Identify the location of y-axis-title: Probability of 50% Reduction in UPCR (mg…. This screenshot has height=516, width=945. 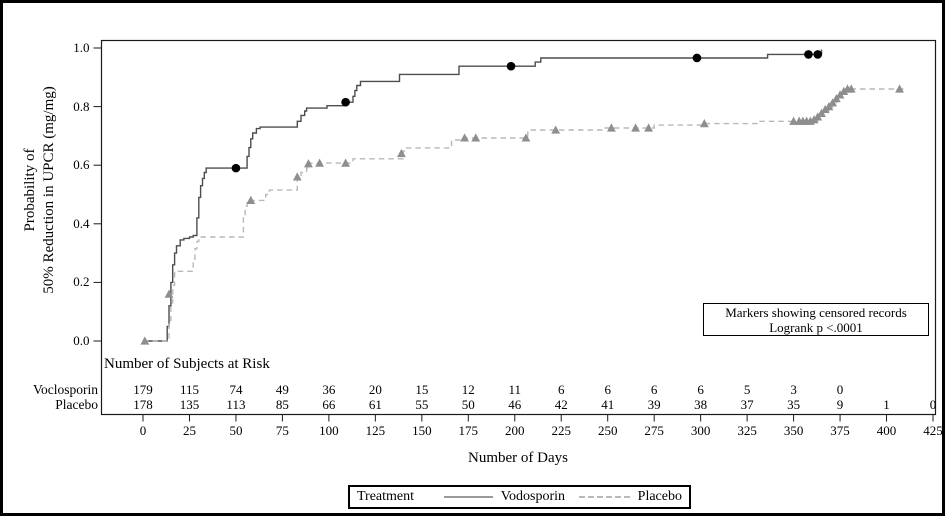
(40, 190).